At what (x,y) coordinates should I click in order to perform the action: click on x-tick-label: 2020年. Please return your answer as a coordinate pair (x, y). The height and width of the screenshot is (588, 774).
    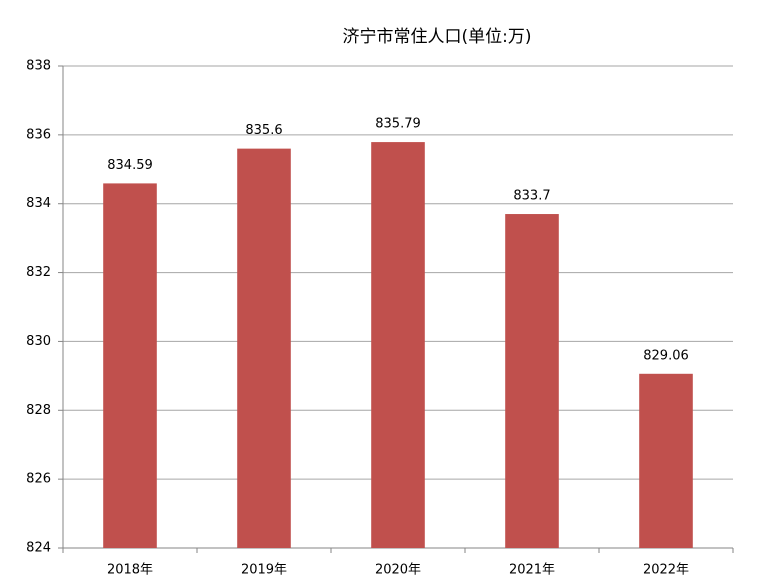
    Looking at the image, I should click on (398, 570).